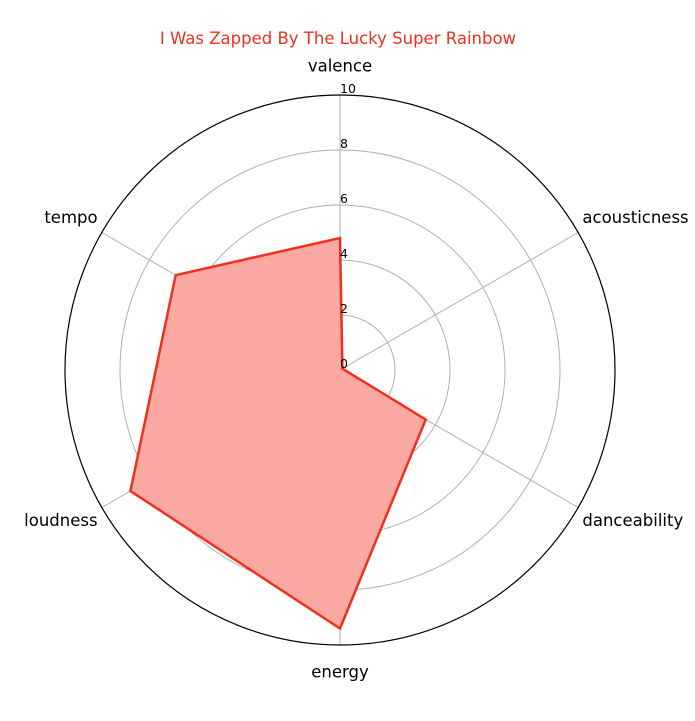 This screenshot has height=721, width=695. Describe the element at coordinates (344, 143) in the screenshot. I see `tick-label: 8` at that location.